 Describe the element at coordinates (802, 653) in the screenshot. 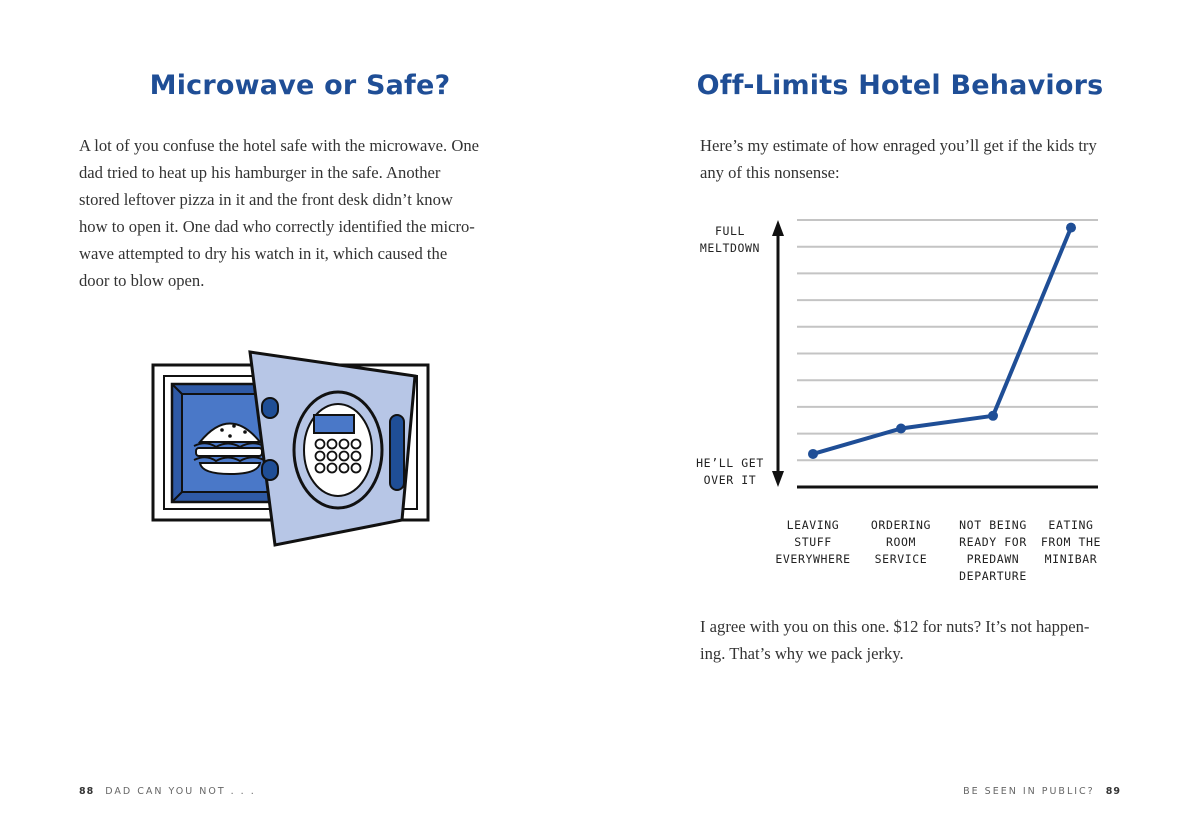

I see `text-line: ing. That’s why we pack jerky.` at that location.